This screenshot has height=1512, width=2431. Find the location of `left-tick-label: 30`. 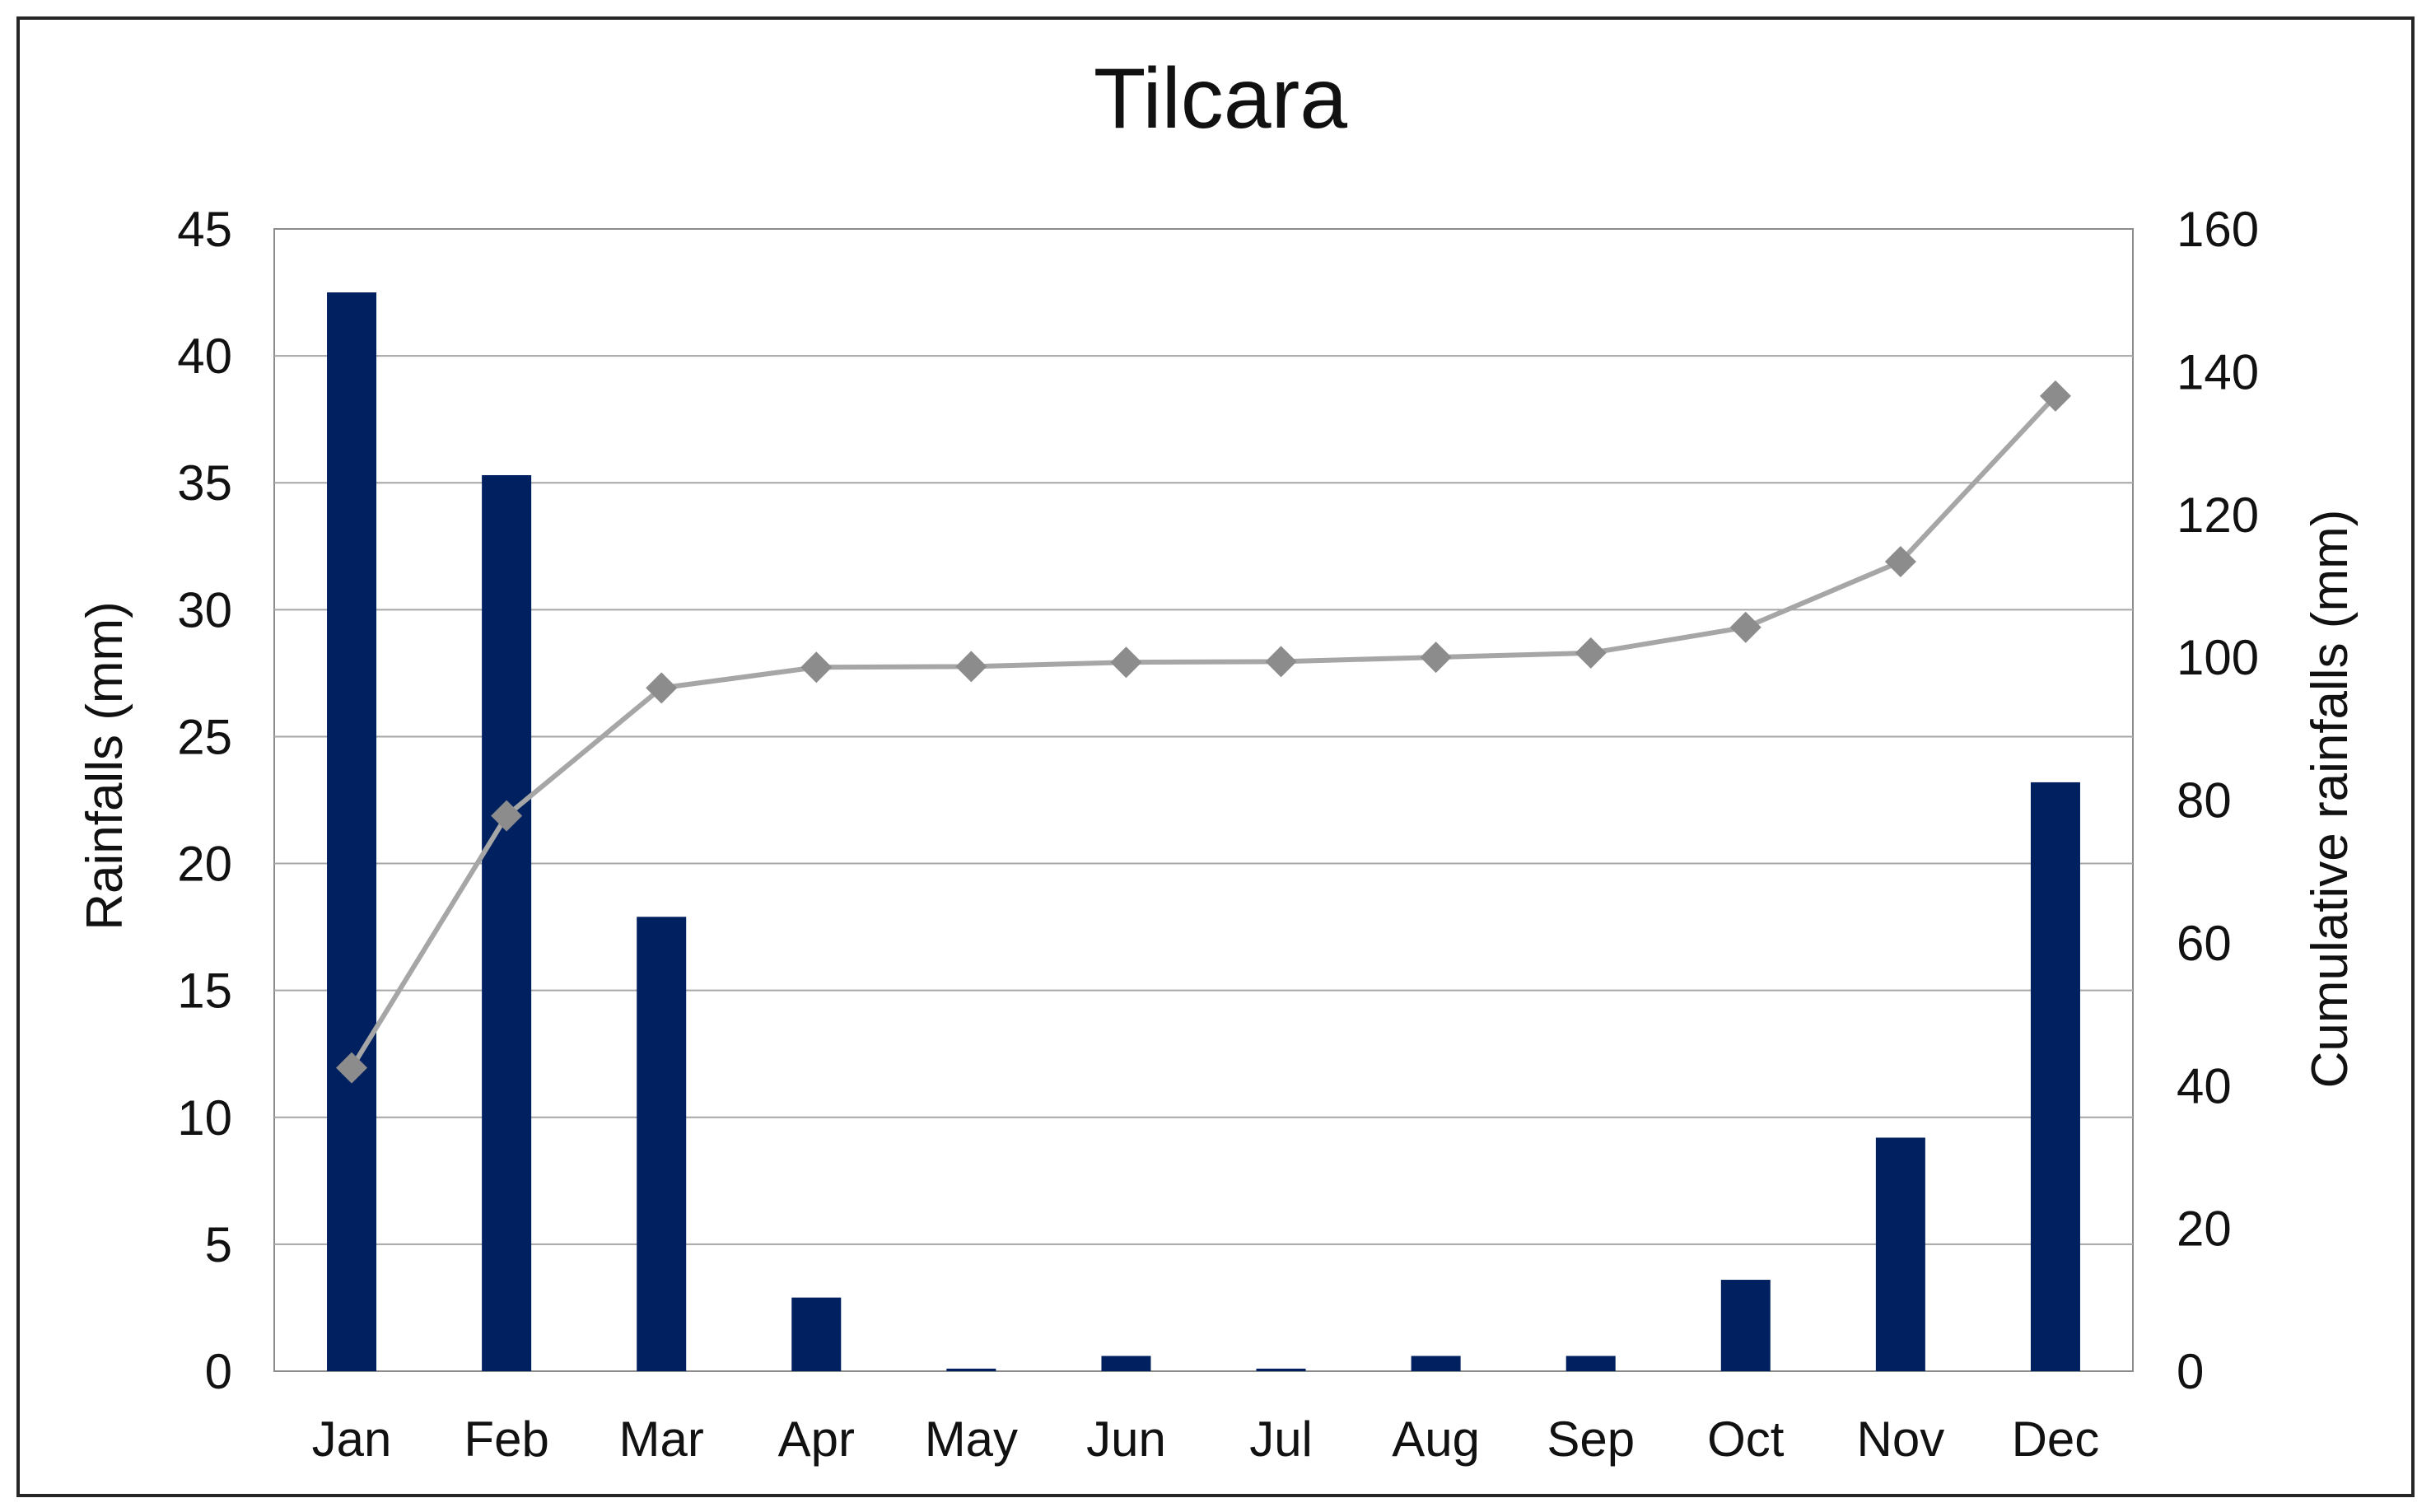

left-tick-label: 30 is located at coordinates (205, 609).